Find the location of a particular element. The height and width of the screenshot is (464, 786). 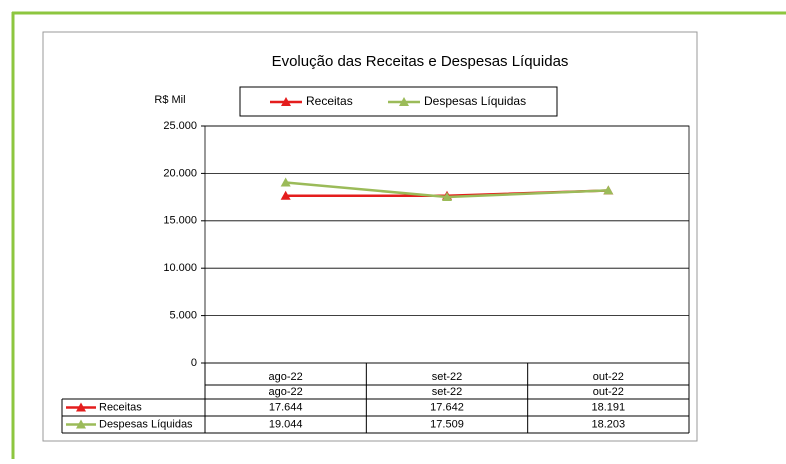

table-cell: 18.191 is located at coordinates (609, 407).